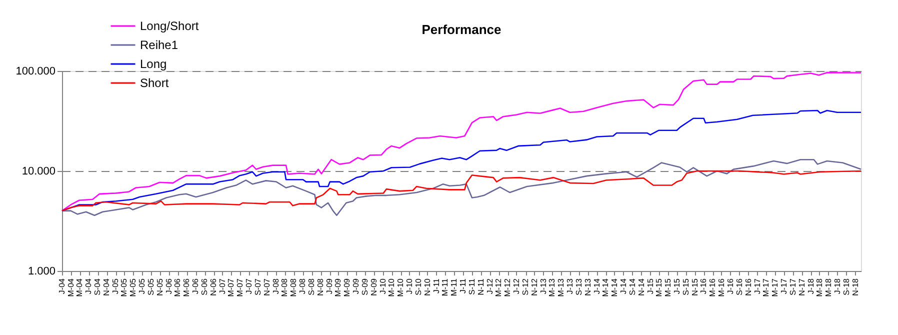 The width and height of the screenshot is (898, 335). I want to click on x-tick-label: S-17, so click(793, 287).